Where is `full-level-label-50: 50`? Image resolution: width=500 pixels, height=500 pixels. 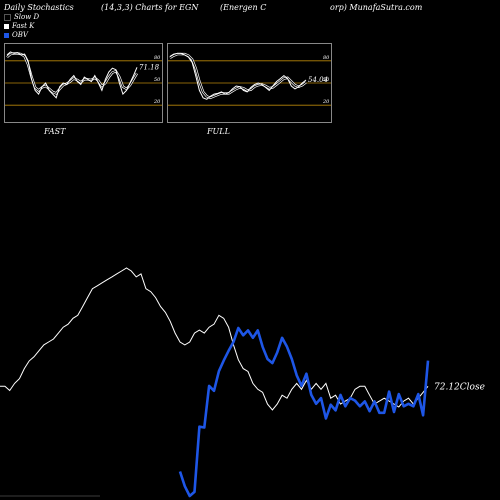 full-level-label-50: 50 is located at coordinates (326, 80).